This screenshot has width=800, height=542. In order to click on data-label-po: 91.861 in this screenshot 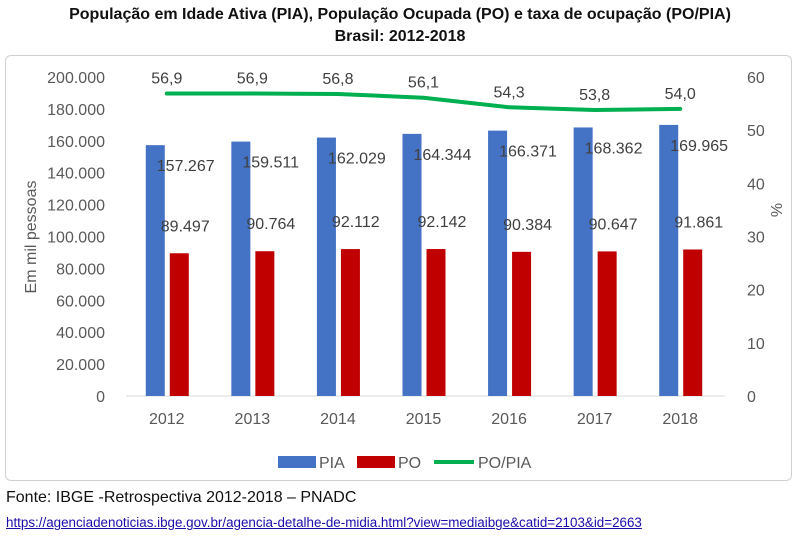, I will do `click(698, 222)`.